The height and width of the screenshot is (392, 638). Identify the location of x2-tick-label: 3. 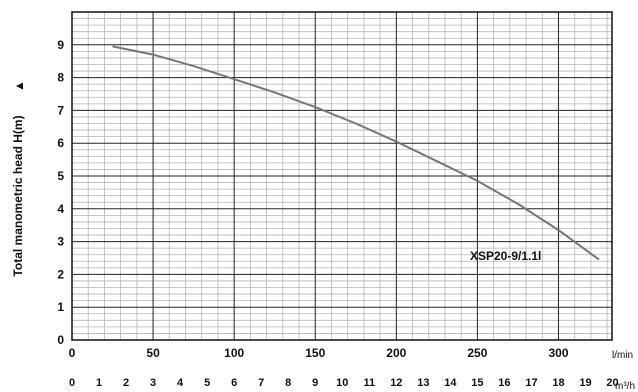
(153, 383).